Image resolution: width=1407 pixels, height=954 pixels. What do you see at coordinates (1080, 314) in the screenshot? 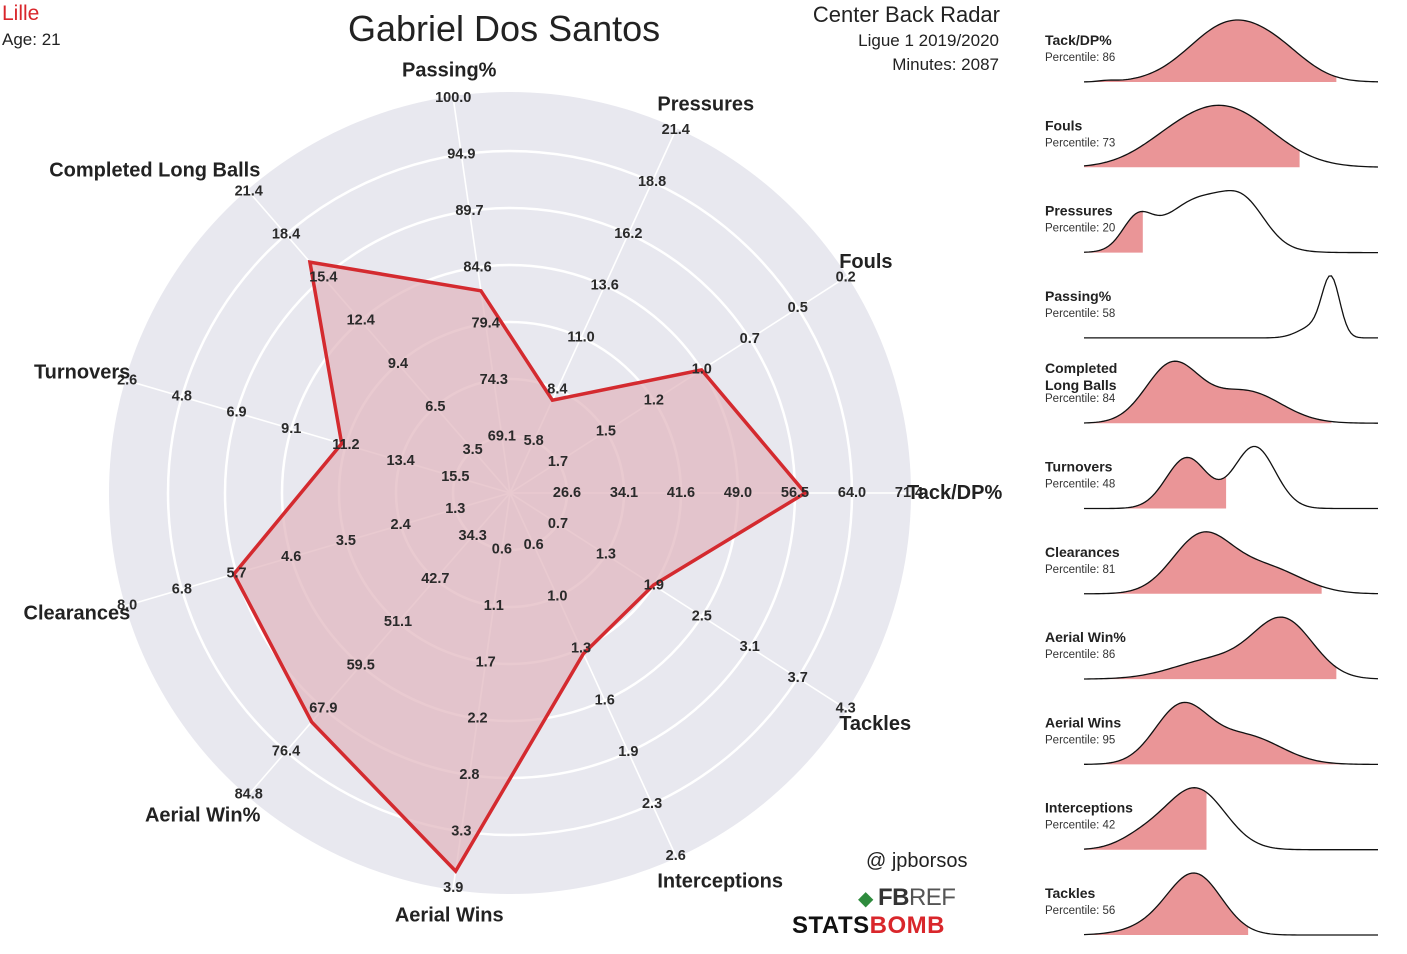
I see `kde-percentile-label: Percentile: 58` at bounding box center [1080, 314].